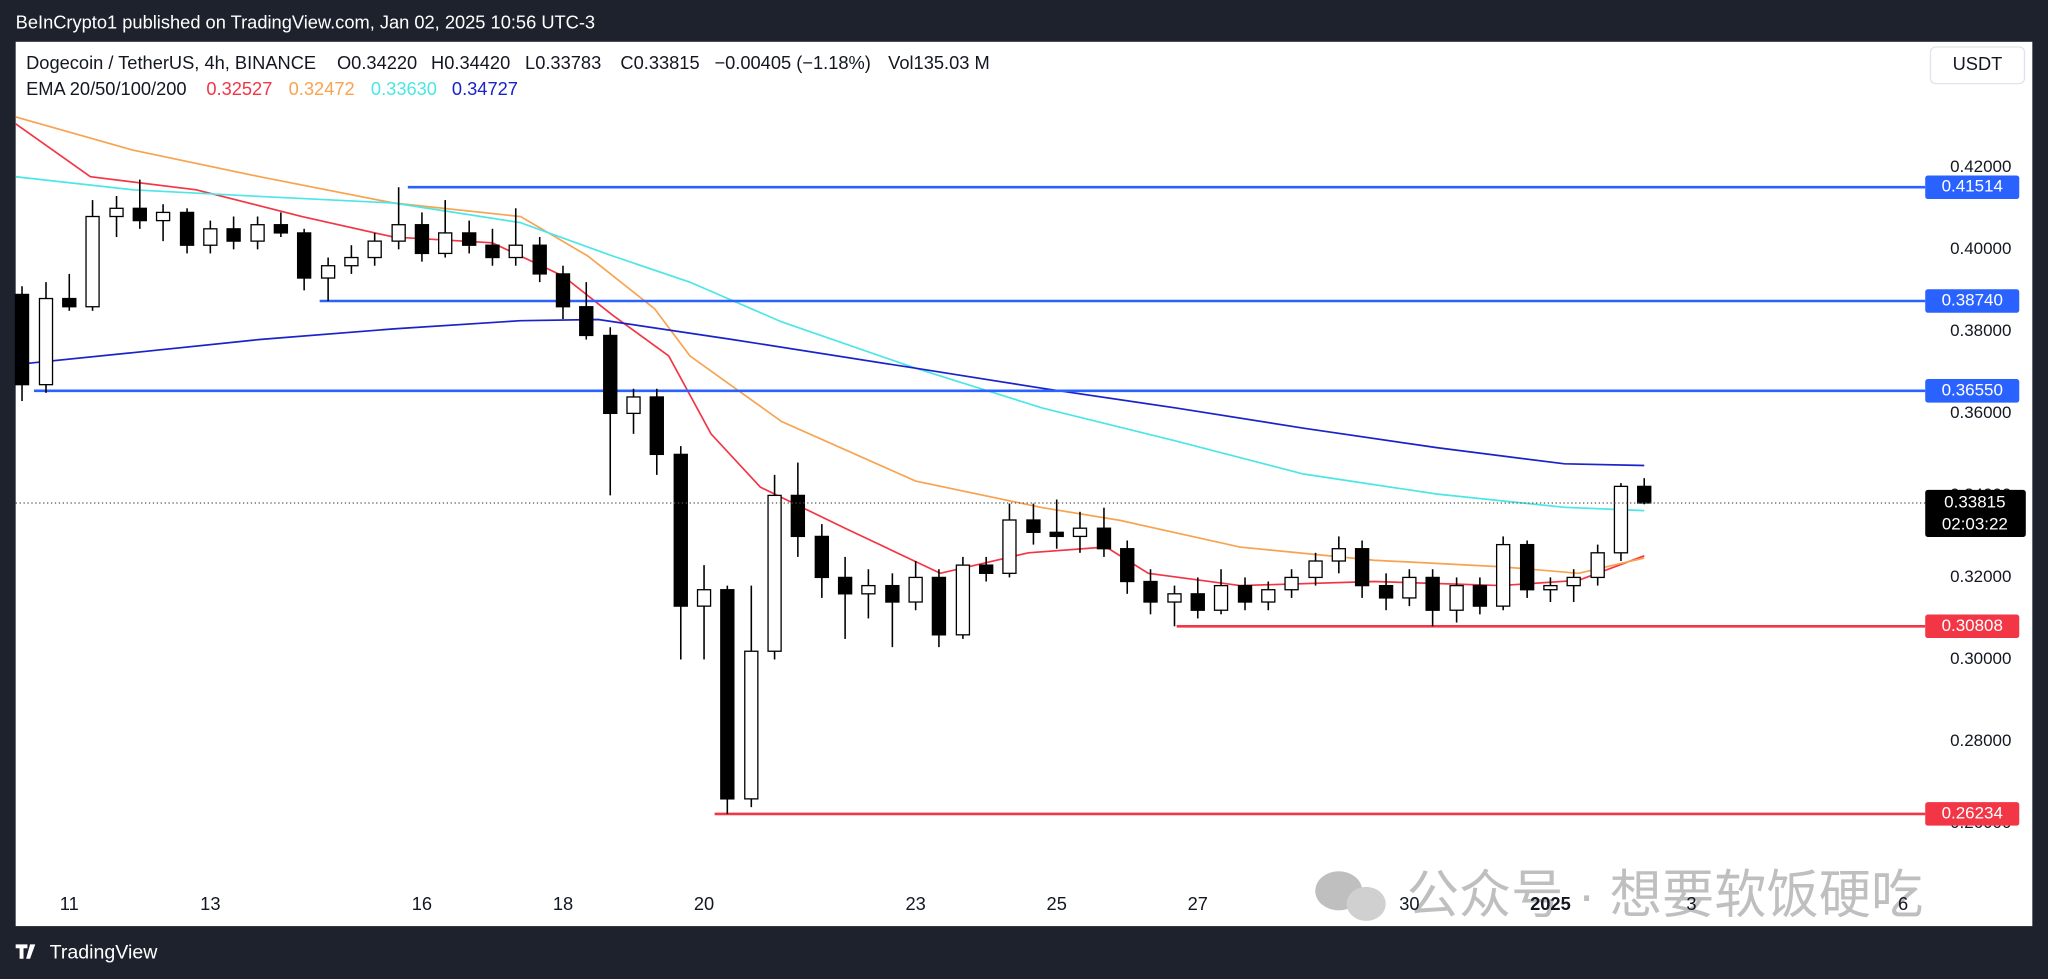 The height and width of the screenshot is (979, 2048). I want to click on level-label: 0.36550, so click(1972, 389).